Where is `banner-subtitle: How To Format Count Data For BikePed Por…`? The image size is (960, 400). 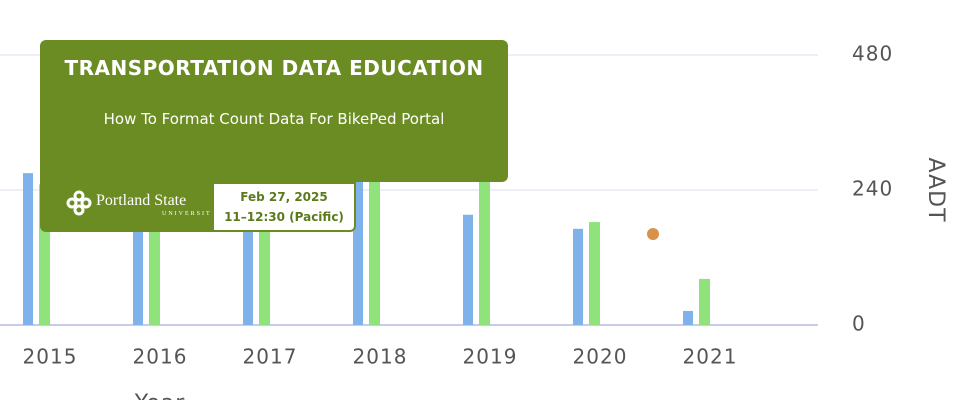 banner-subtitle: How To Format Count Data For BikePed Por… is located at coordinates (274, 119).